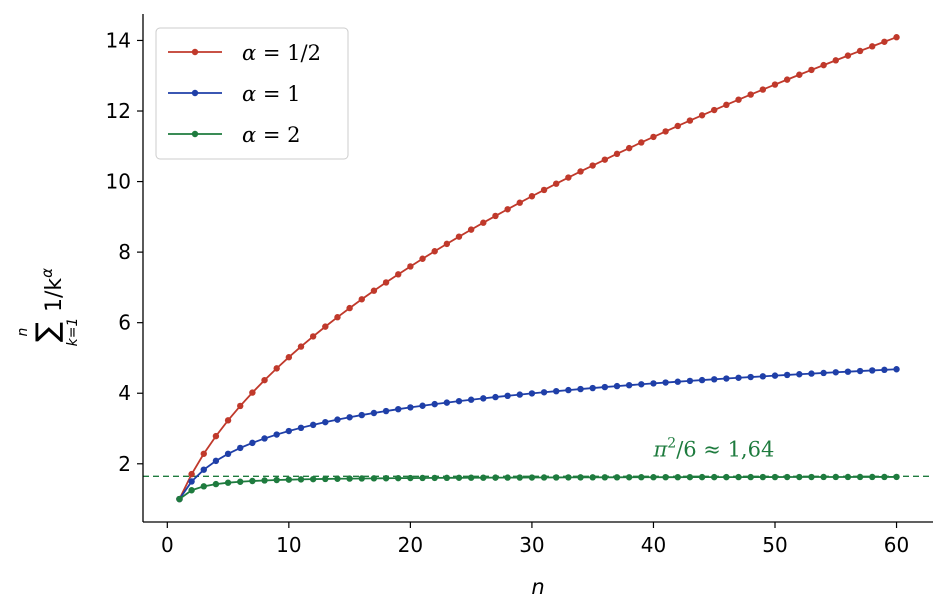  I want to click on y-label-sum-top: n, so click(23, 332).